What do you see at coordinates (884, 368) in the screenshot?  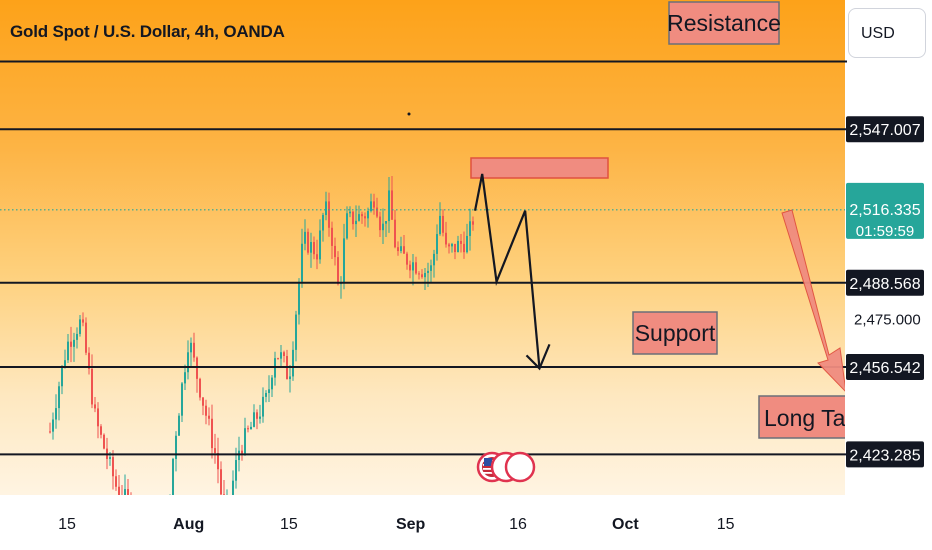 I see `level-price-label: 2,456.542` at bounding box center [884, 368].